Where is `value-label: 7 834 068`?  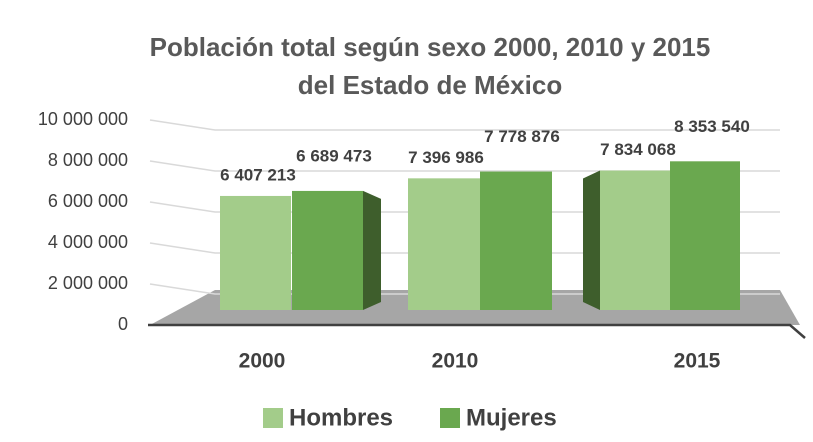 value-label: 7 834 068 is located at coordinates (638, 149).